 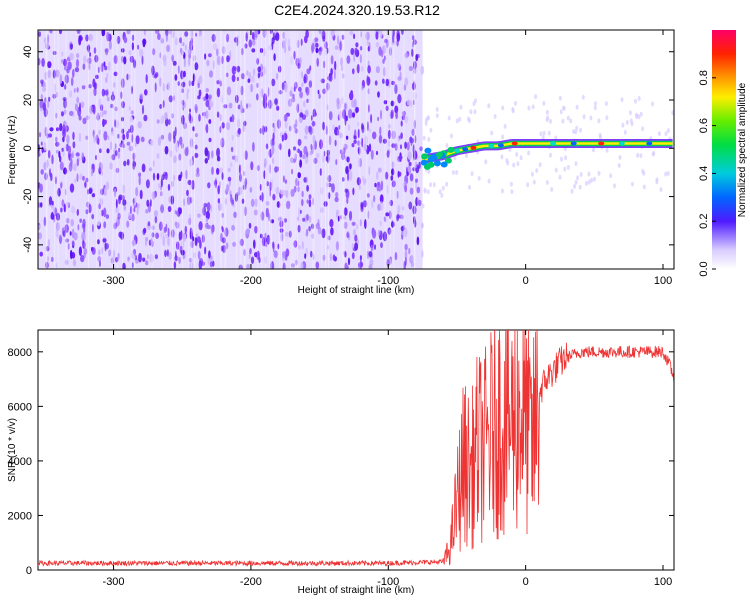 I want to click on y-tick-label: 2000, so click(x=20, y=516).